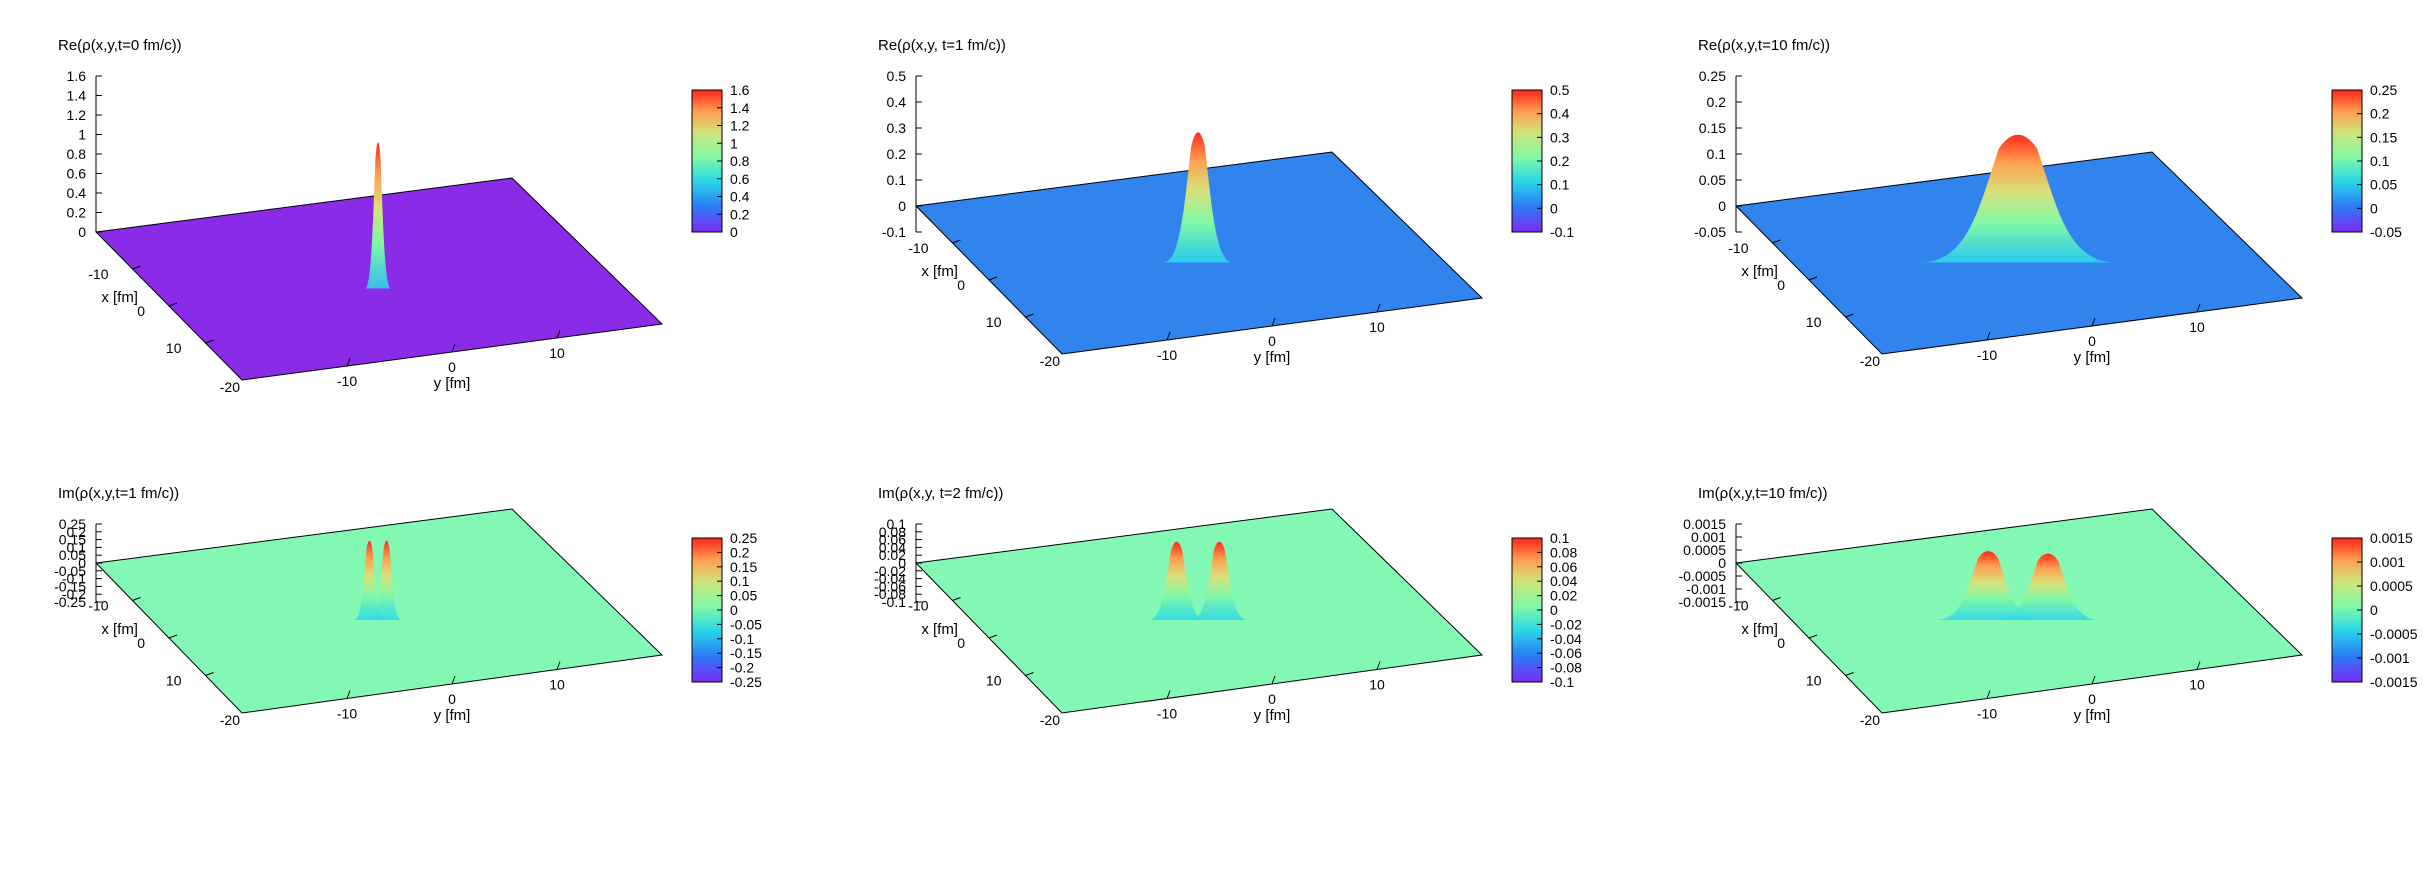 The height and width of the screenshot is (874, 2430). Describe the element at coordinates (70, 602) in the screenshot. I see `z-tick-label: -0.25` at that location.